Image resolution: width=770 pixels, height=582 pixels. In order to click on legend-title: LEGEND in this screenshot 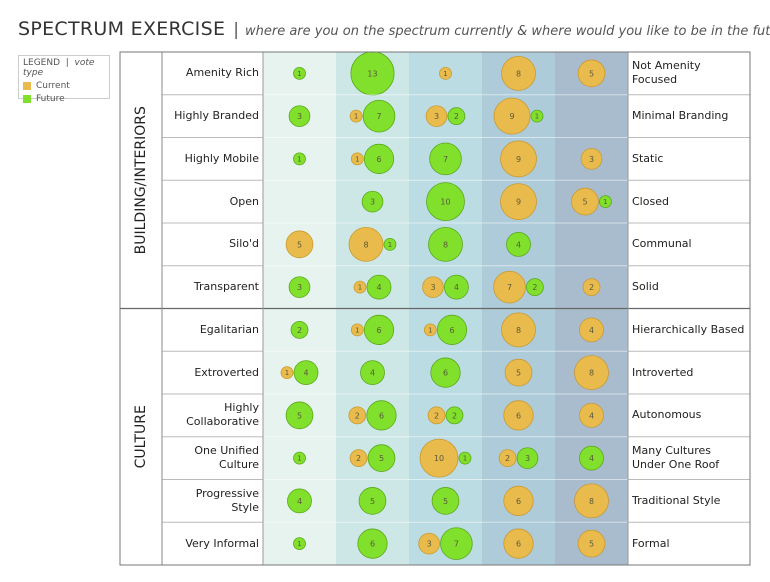, I will do `click(42, 63)`.